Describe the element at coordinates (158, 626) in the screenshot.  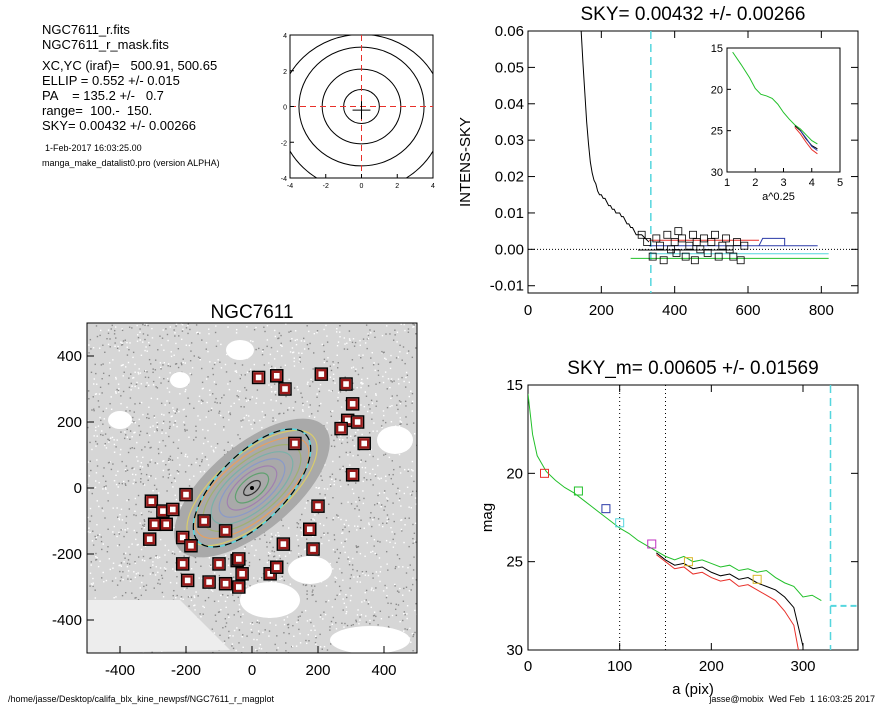
I see `masked-region` at that location.